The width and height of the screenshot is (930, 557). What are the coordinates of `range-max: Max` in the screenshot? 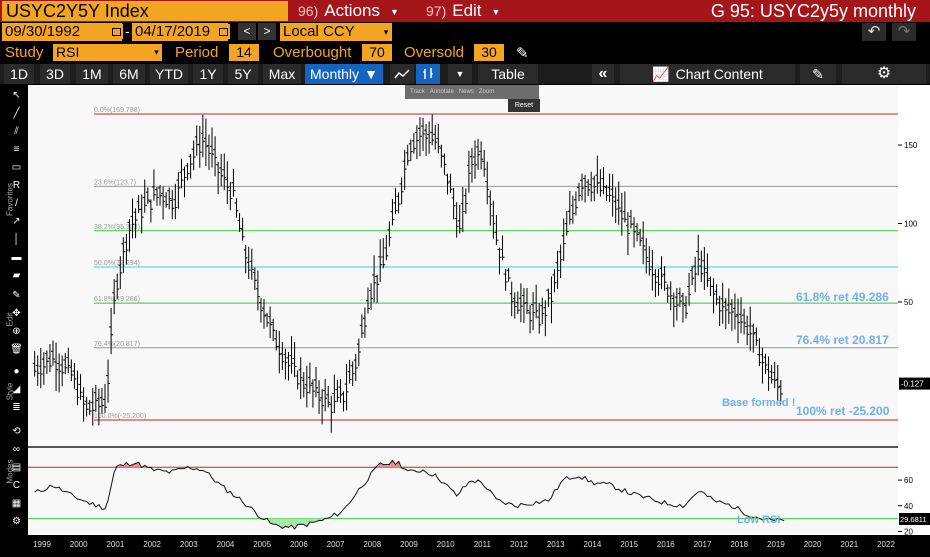 It's located at (282, 74).